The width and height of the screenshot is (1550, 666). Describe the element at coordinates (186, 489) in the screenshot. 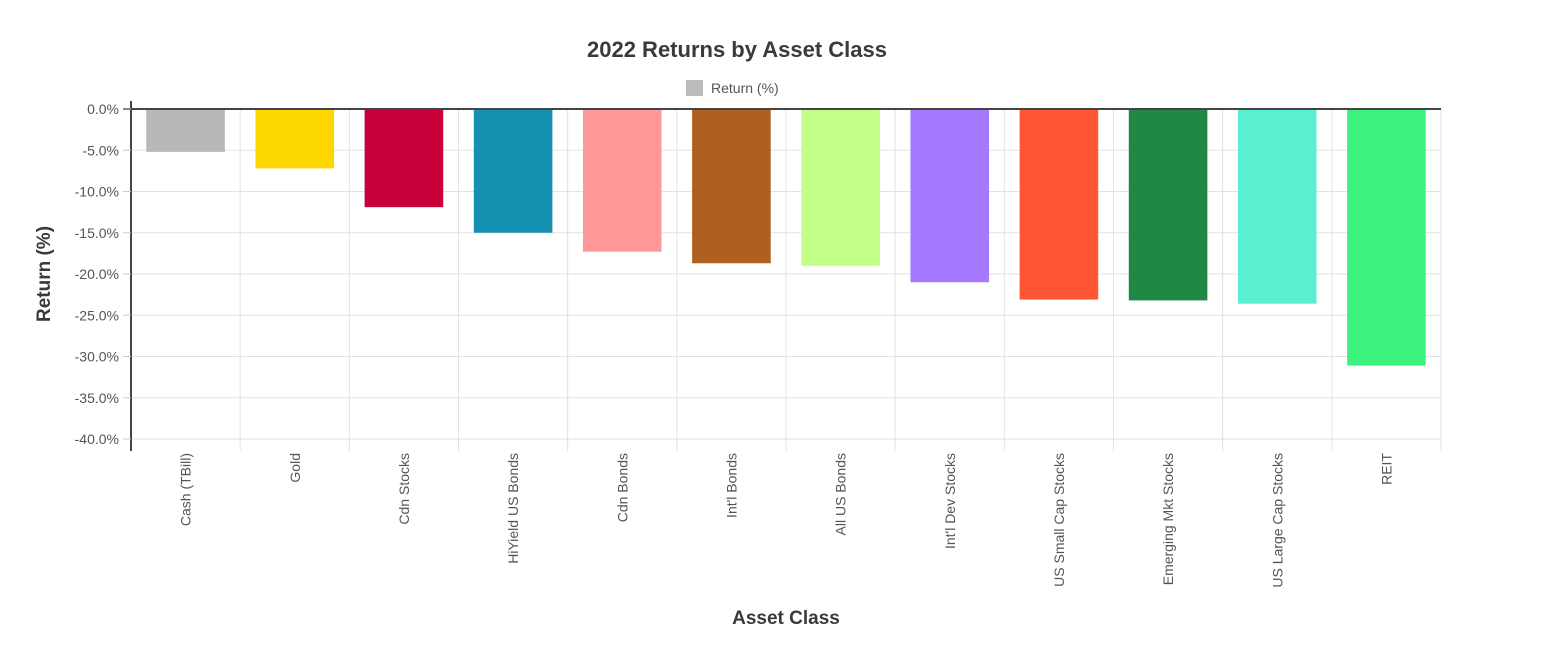

I see `x-tick-label: Cash (TBill)` at that location.